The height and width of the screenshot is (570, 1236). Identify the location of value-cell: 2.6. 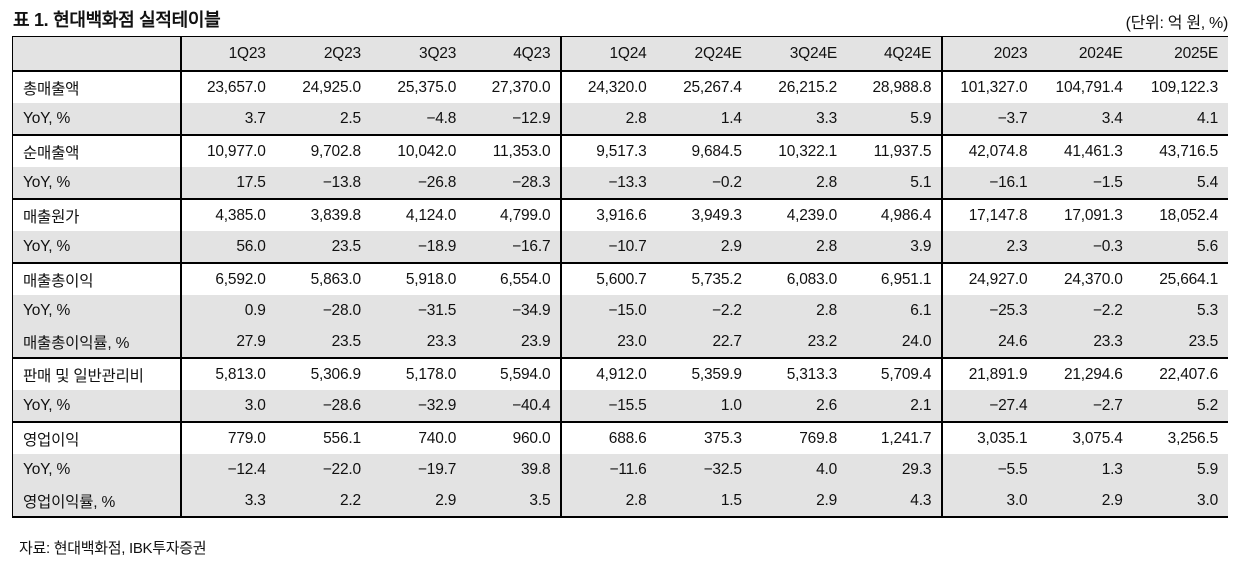
(799, 406).